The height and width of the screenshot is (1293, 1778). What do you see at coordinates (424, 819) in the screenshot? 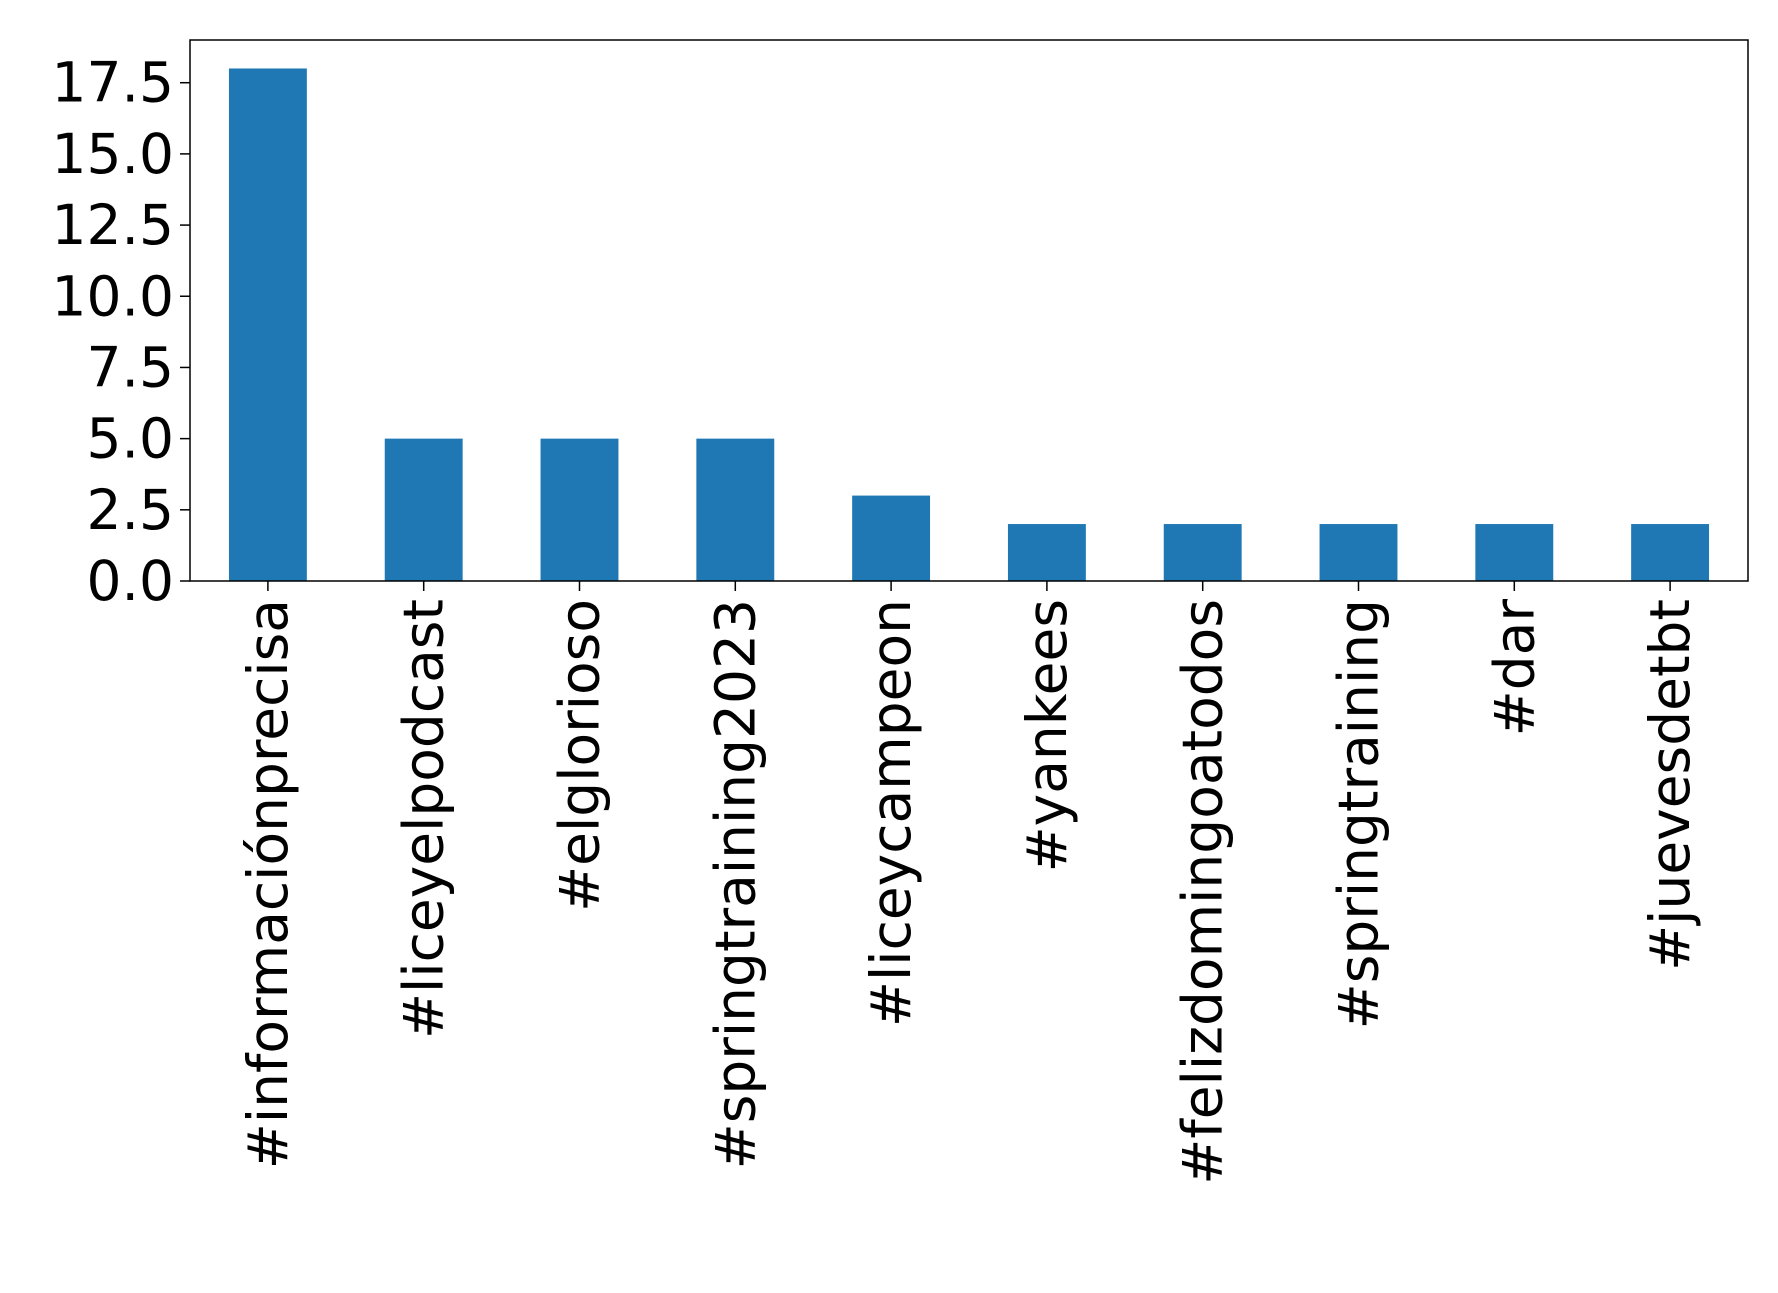
I see `x-tick-label: #liceyelpodcast` at bounding box center [424, 819].